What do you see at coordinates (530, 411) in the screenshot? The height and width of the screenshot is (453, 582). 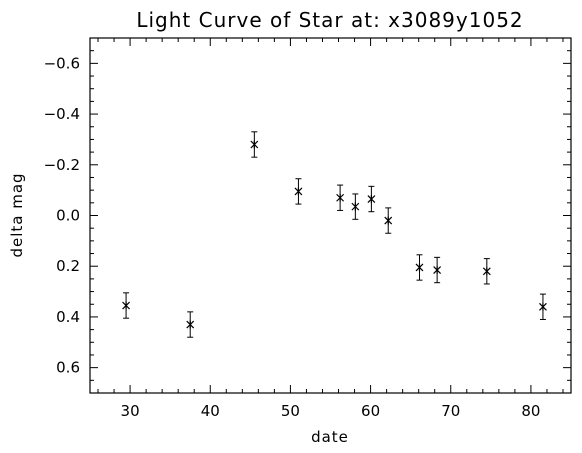 I see `x-tick-label: 80` at bounding box center [530, 411].